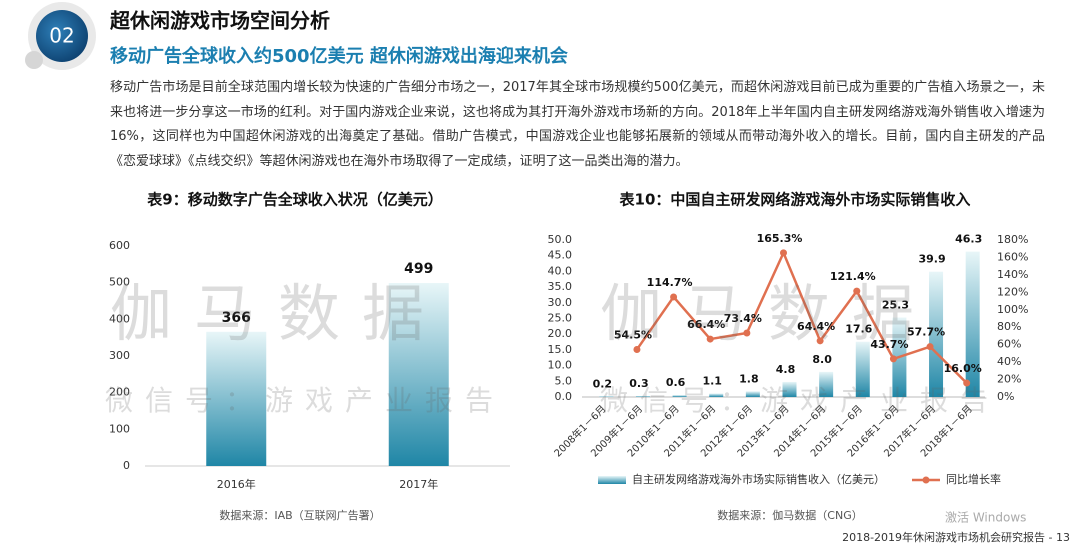 Image resolution: width=1080 pixels, height=546 pixels. I want to click on tick-label: 50.0, so click(560, 239).